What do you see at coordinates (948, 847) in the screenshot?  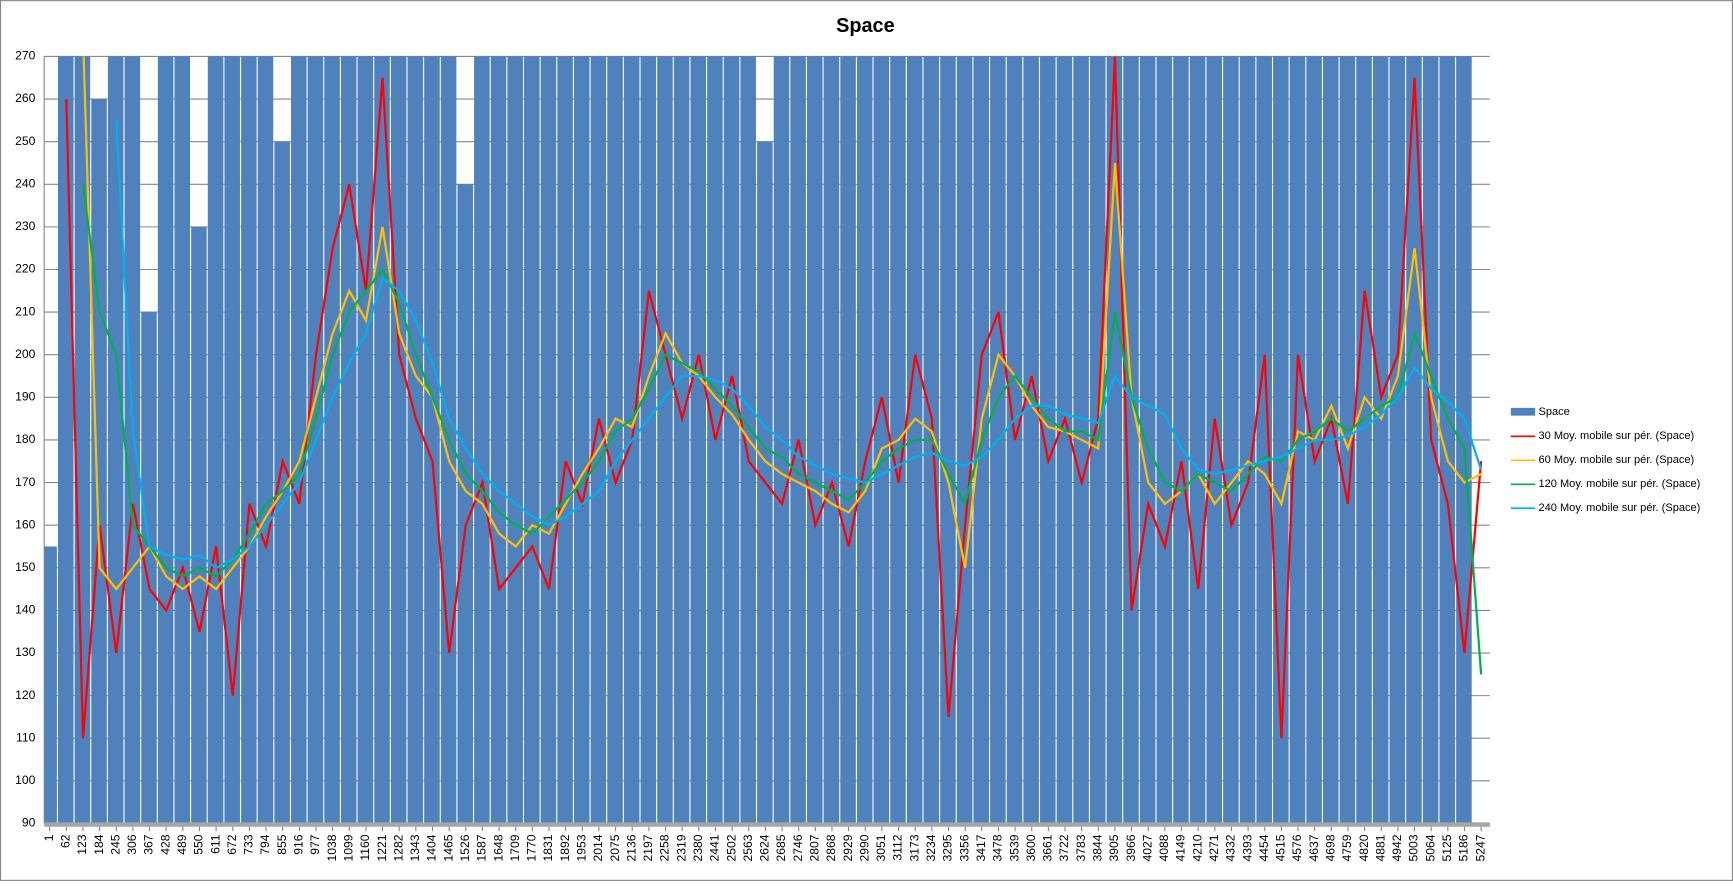 I see `x-tick-label: 3295` at bounding box center [948, 847].